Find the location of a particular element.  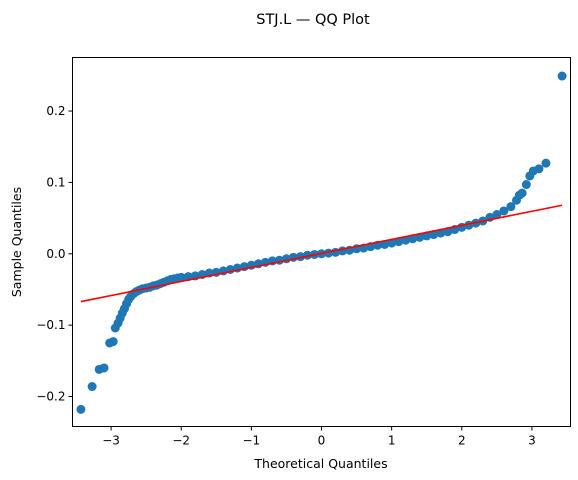

y-tick-label: 0.2 is located at coordinates (55, 111).